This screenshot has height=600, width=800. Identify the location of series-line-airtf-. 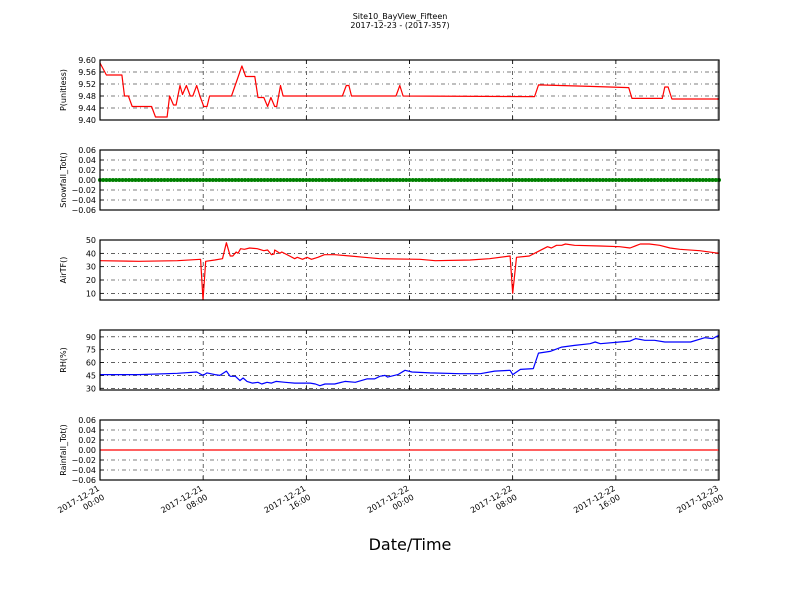
(409, 271).